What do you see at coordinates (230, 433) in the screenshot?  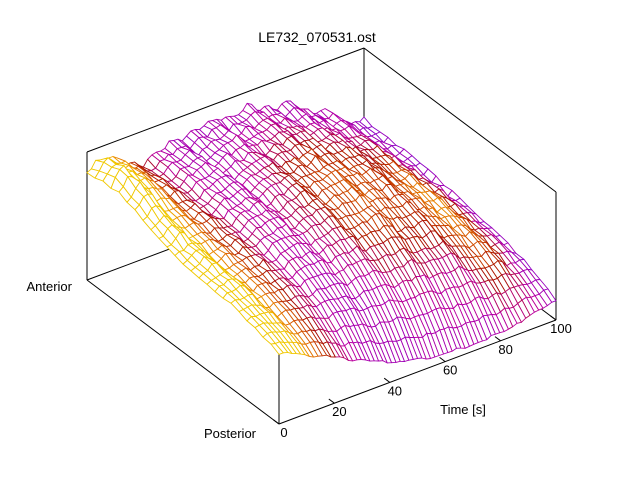 I see `posterior-axis-label: Posterior` at bounding box center [230, 433].